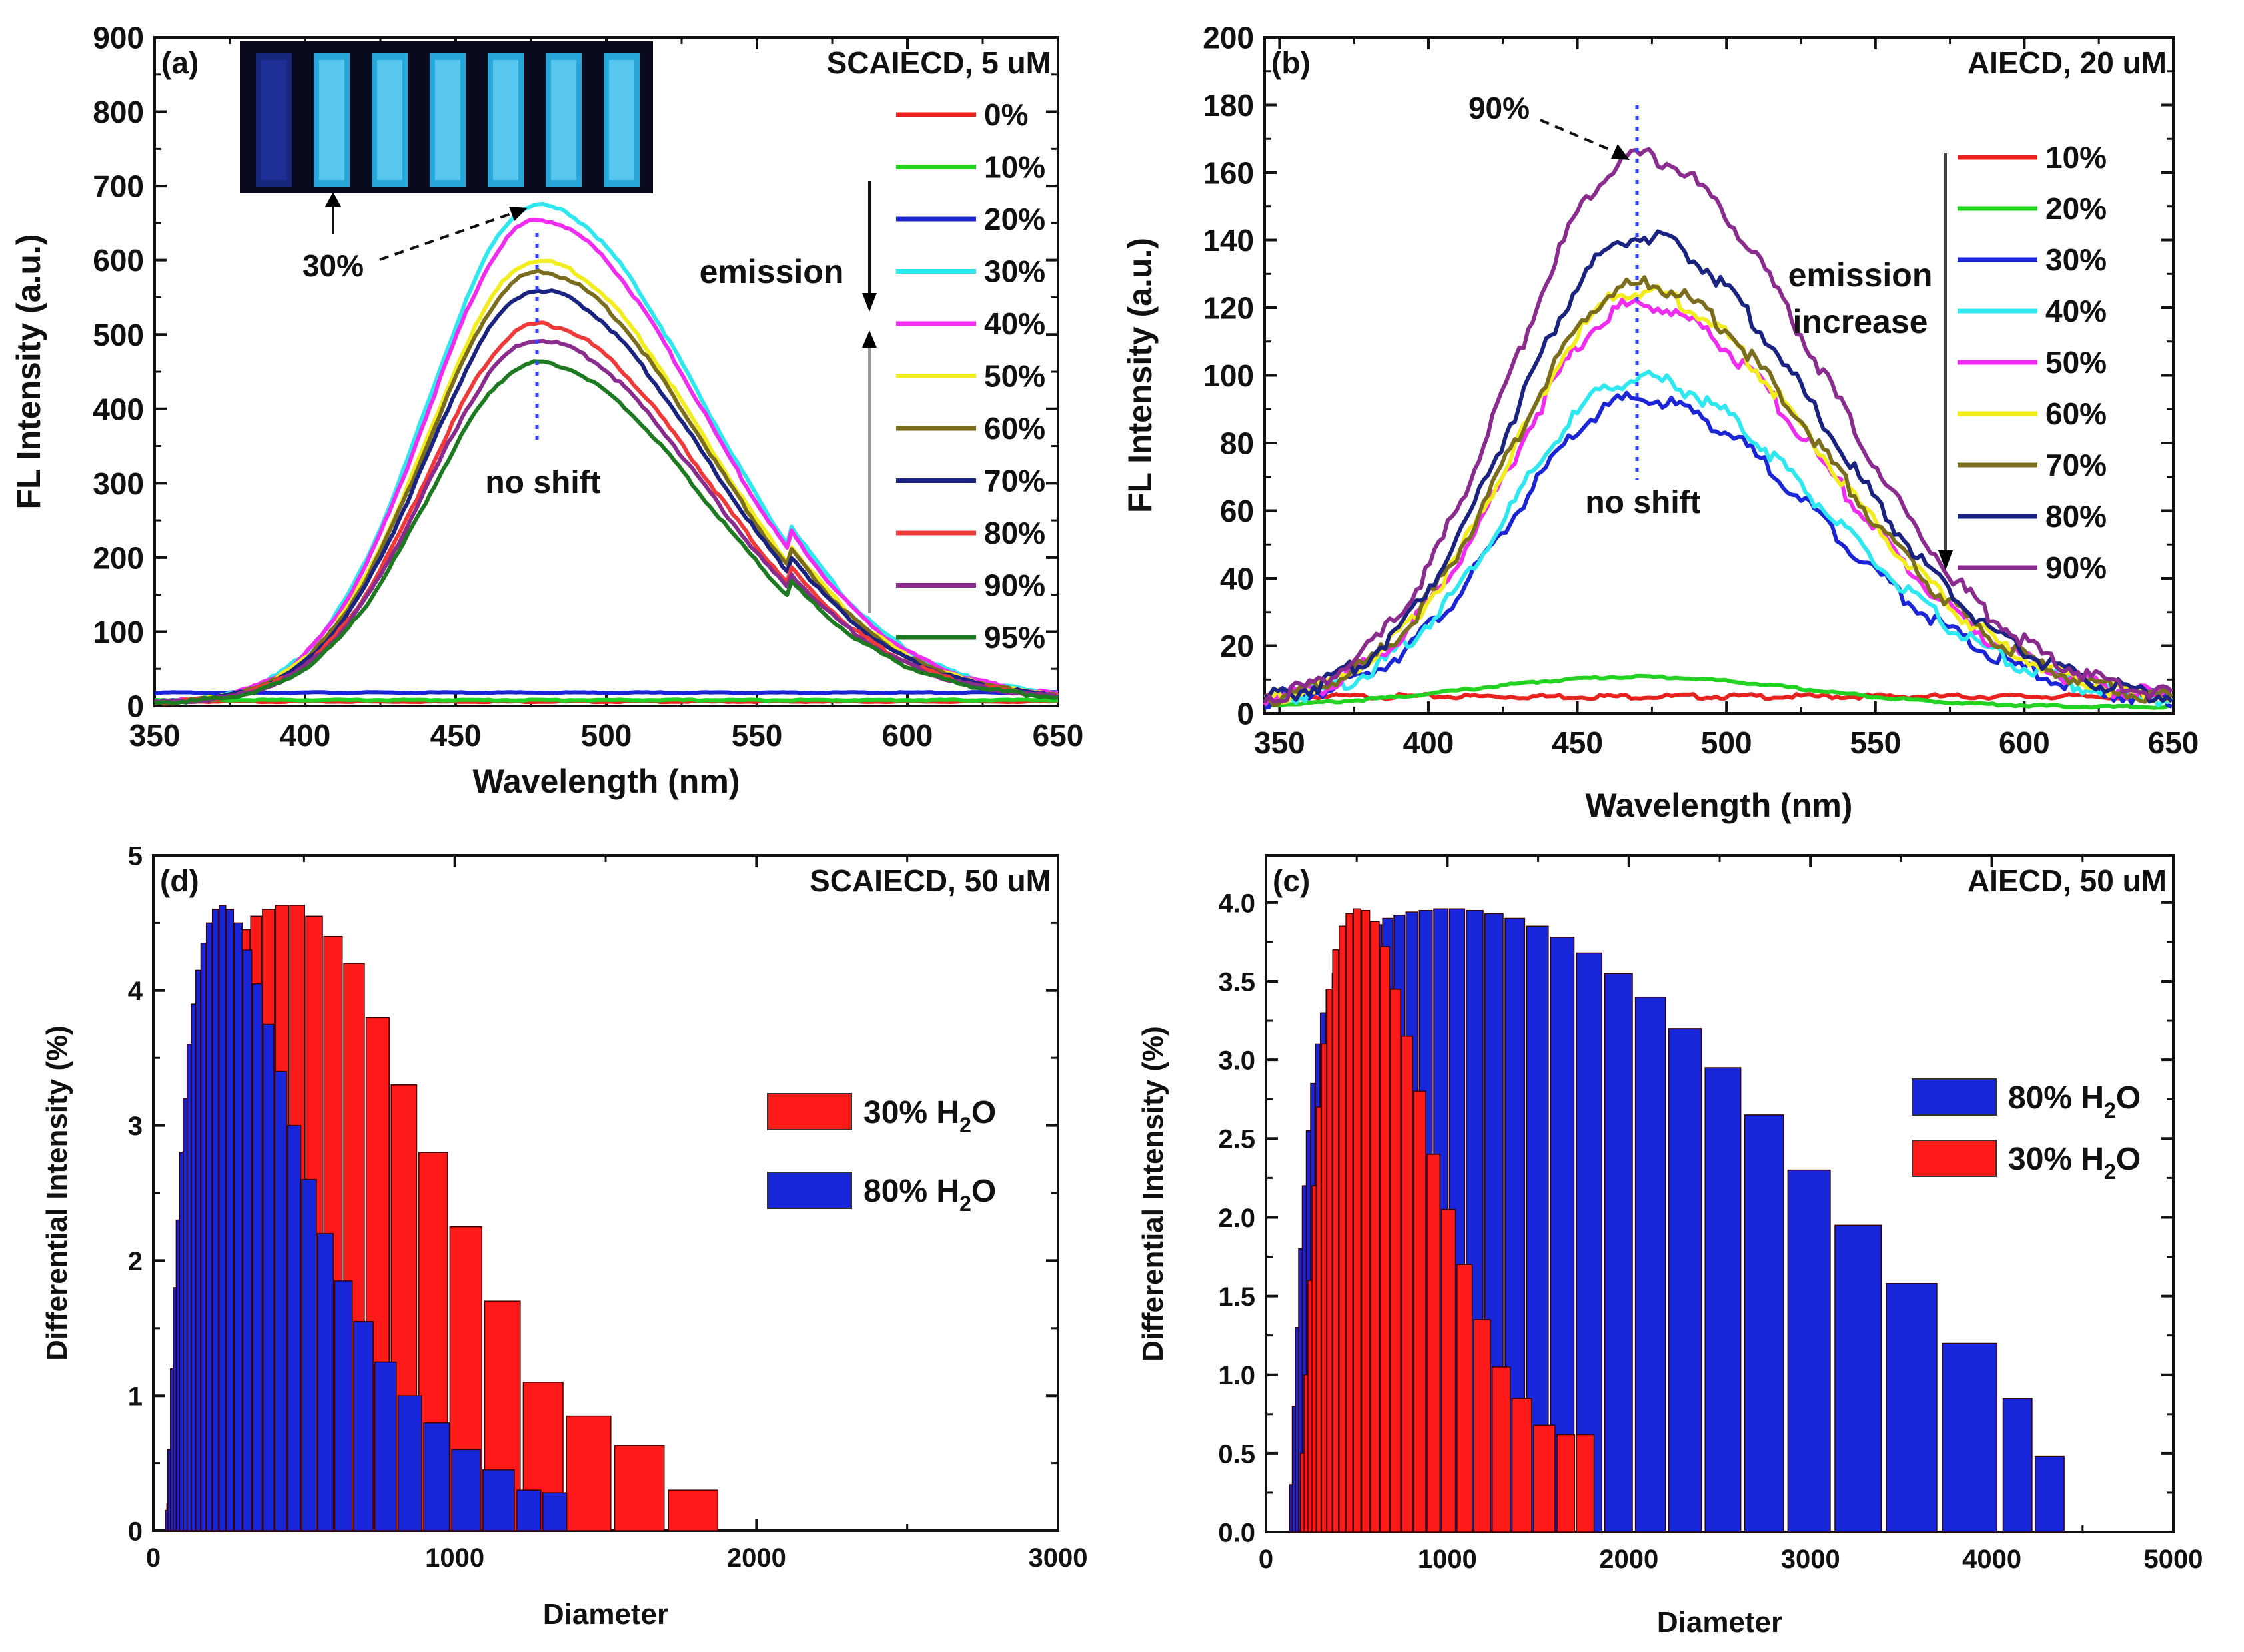 The width and height of the screenshot is (2244, 1652). What do you see at coordinates (1014, 428) in the screenshot?
I see `legend-label-60pct: 60%` at bounding box center [1014, 428].